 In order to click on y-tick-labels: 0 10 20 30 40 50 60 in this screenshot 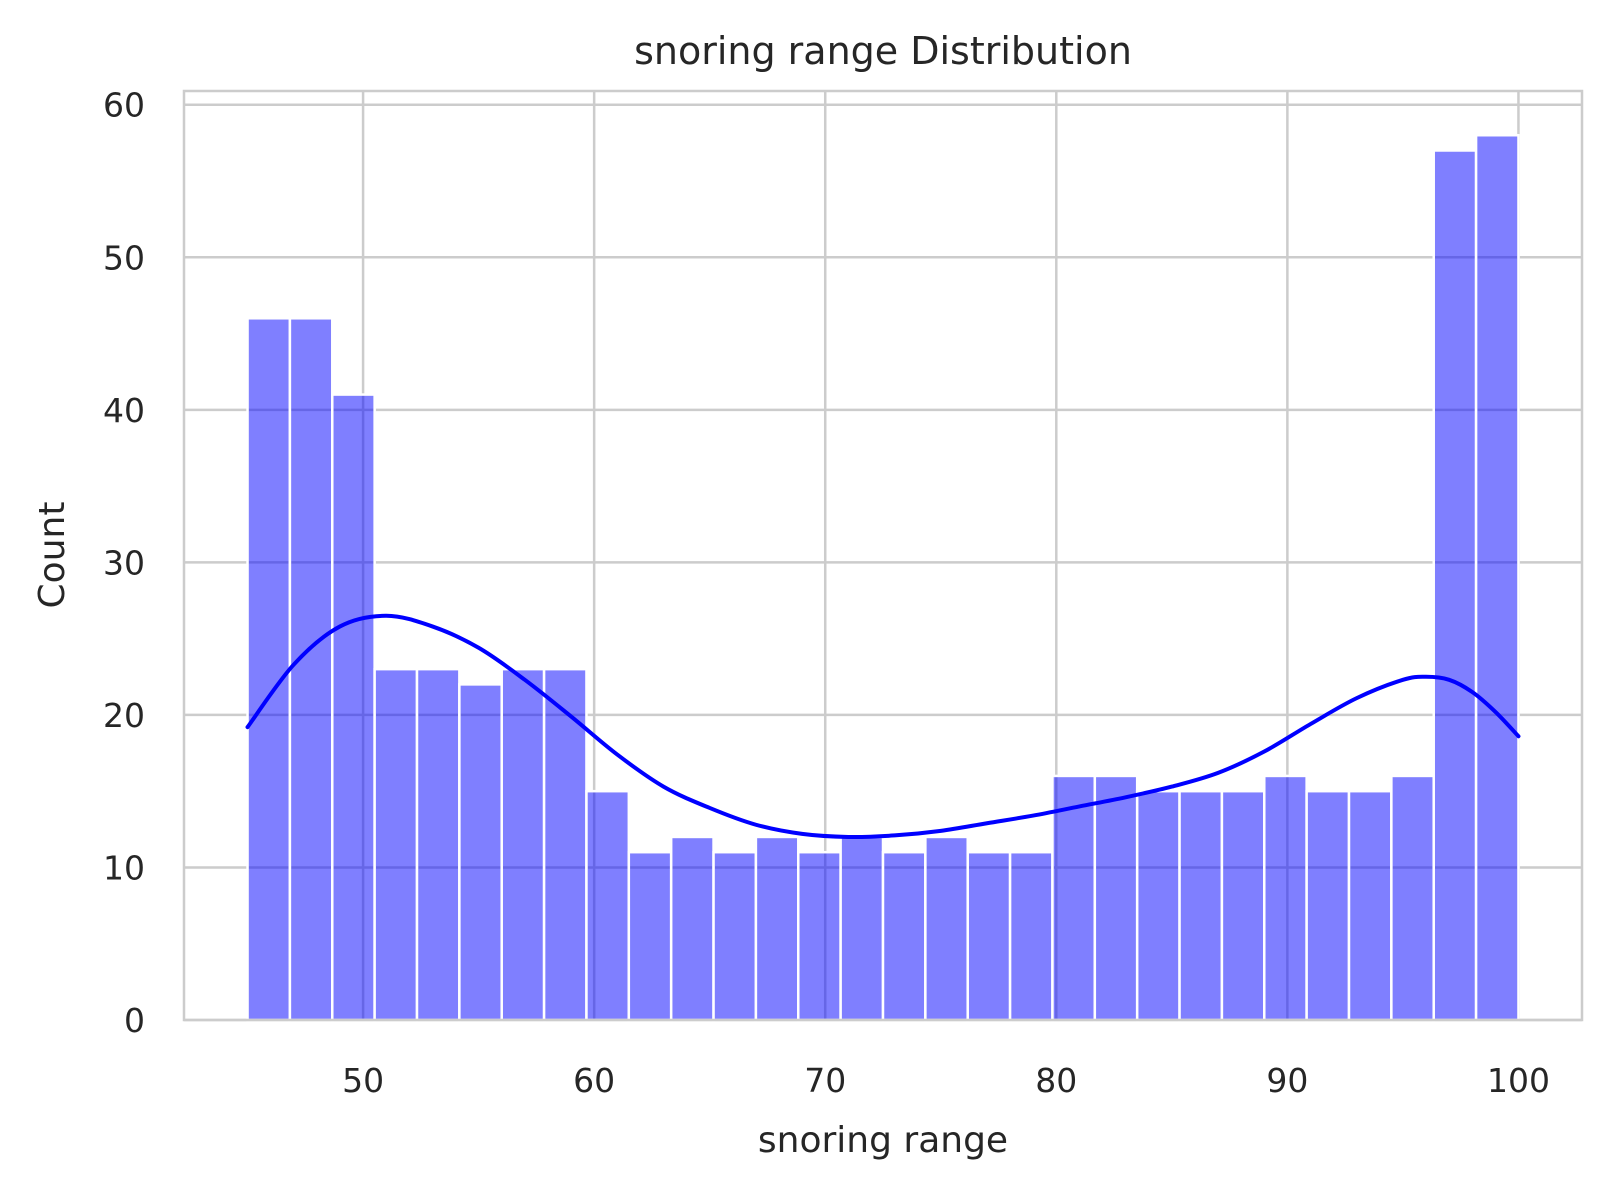, I will do `click(124, 563)`.